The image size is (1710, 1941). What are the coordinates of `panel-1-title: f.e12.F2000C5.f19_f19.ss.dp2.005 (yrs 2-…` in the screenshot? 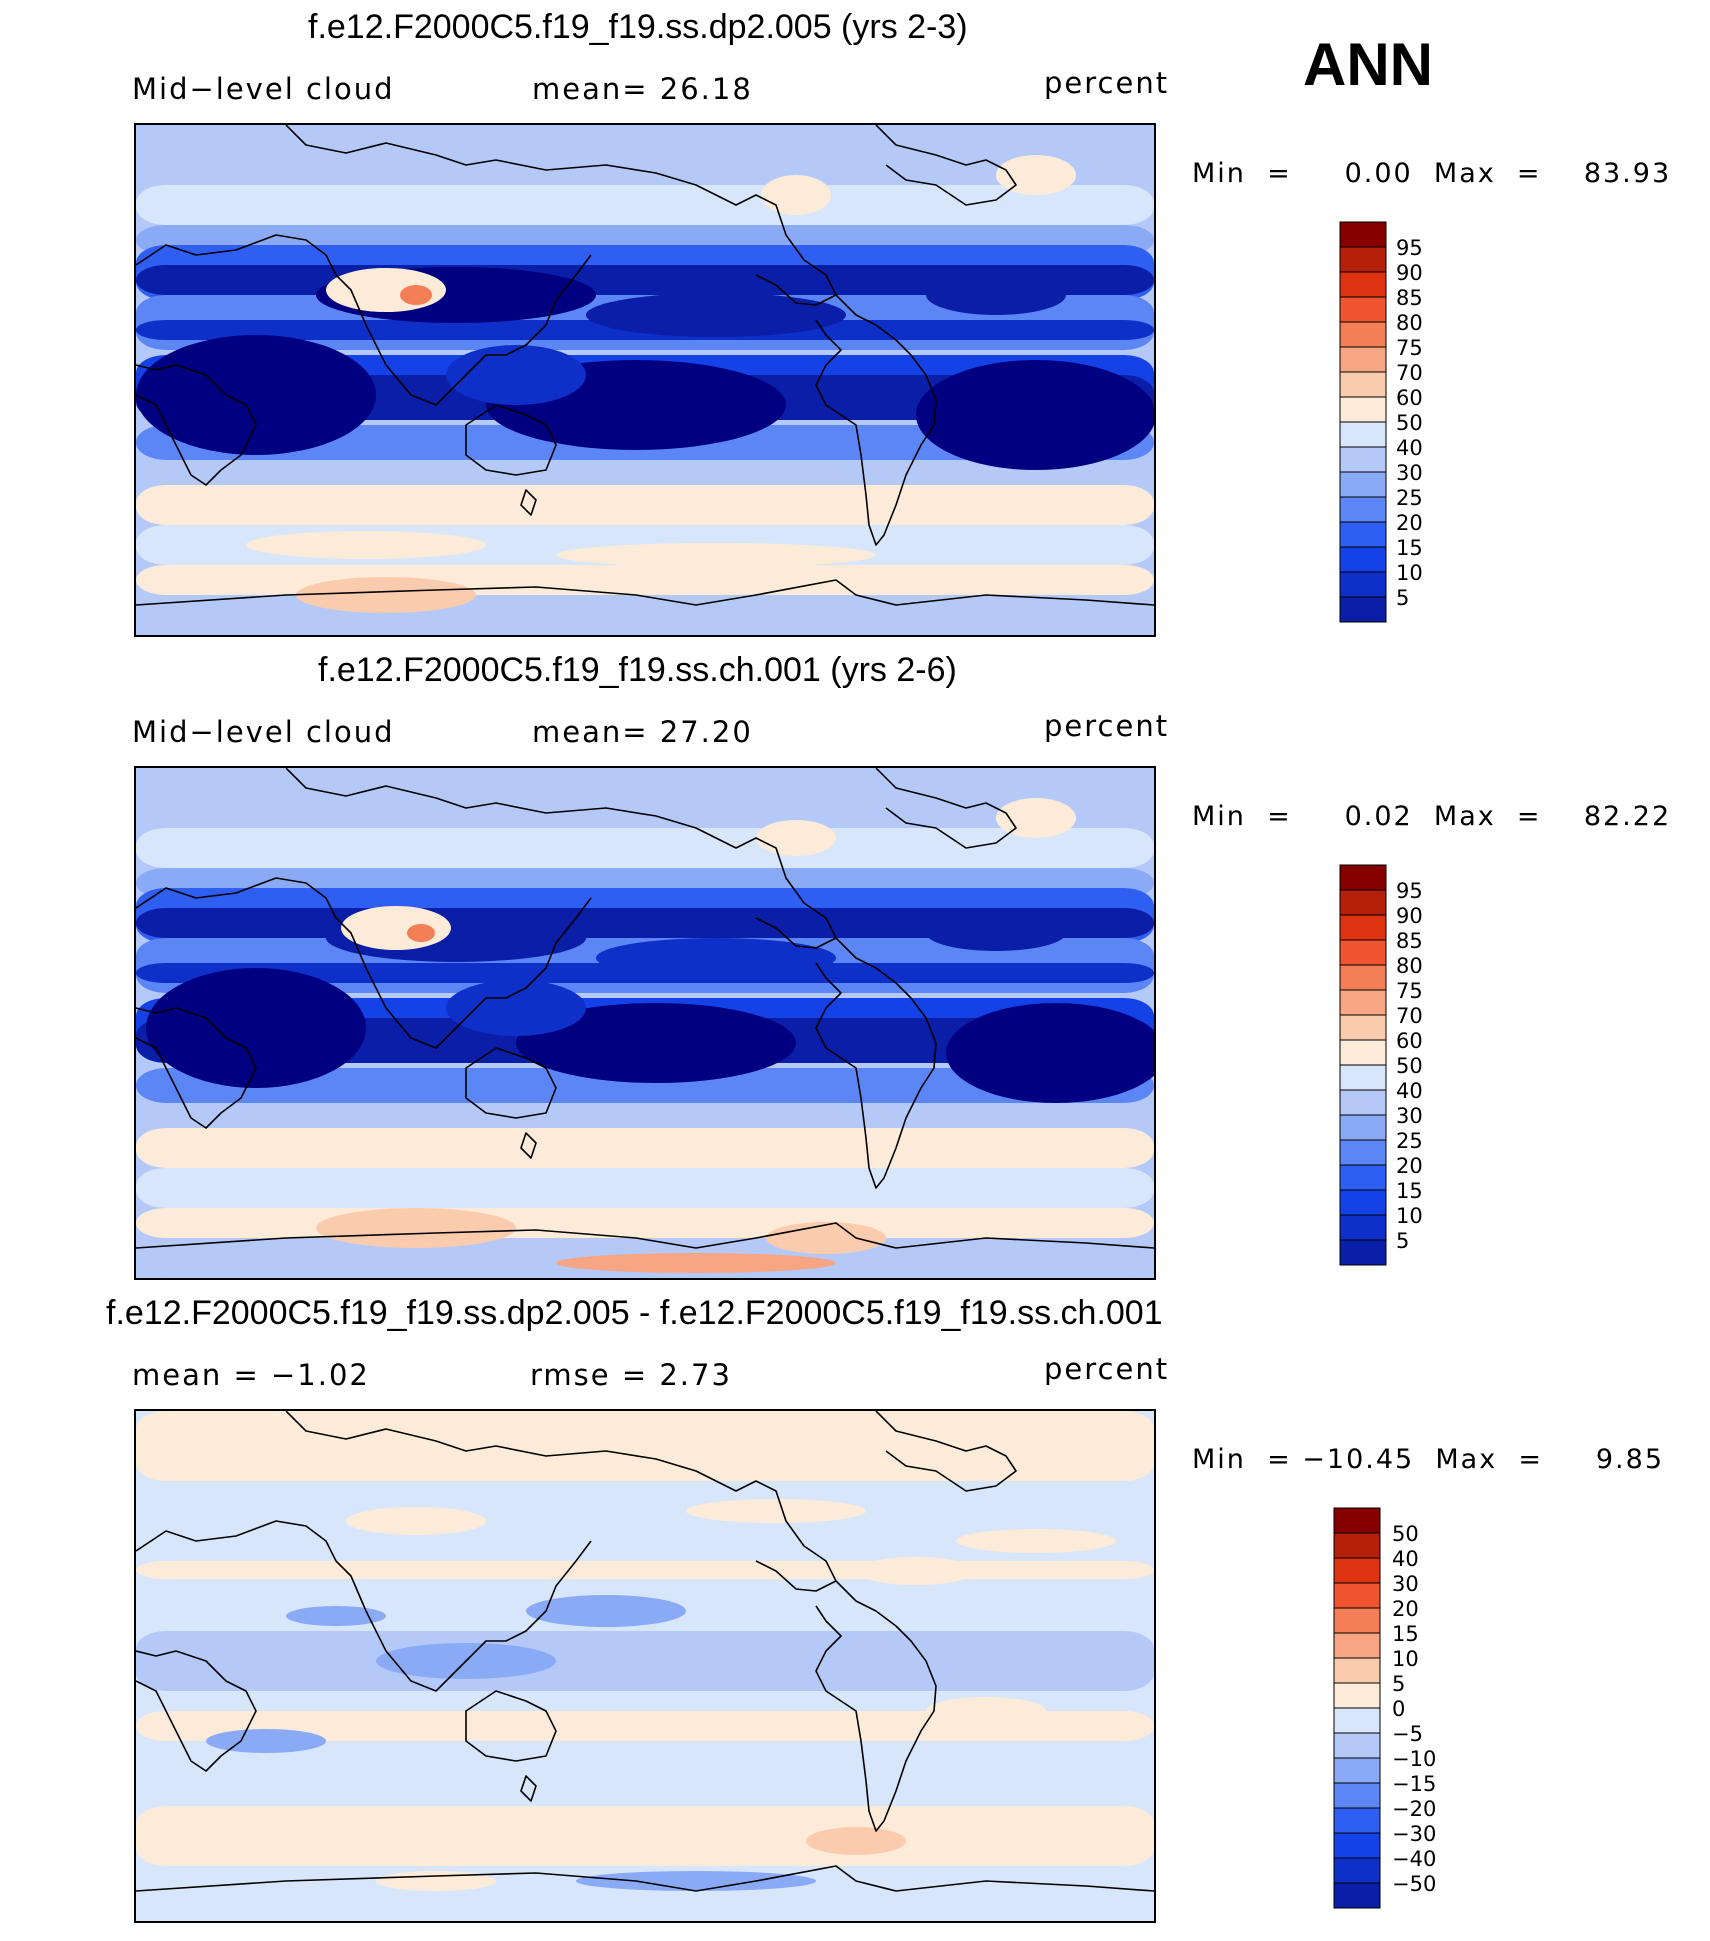 It's located at (638, 27).